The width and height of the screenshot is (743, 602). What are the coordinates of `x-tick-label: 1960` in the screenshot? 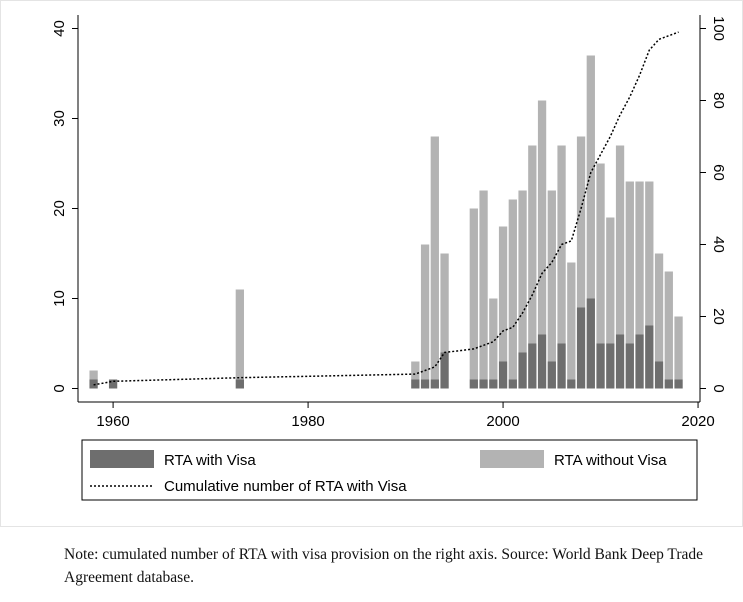 It's located at (112, 421).